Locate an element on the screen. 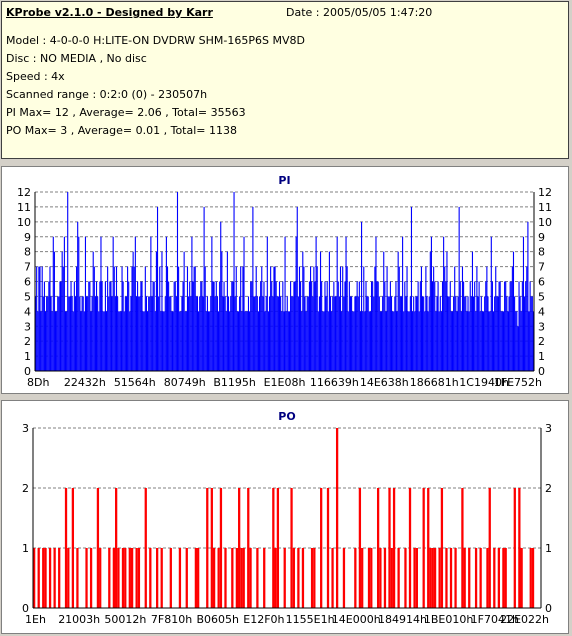  pi-xtick-label: 22432h is located at coordinates (85, 382).